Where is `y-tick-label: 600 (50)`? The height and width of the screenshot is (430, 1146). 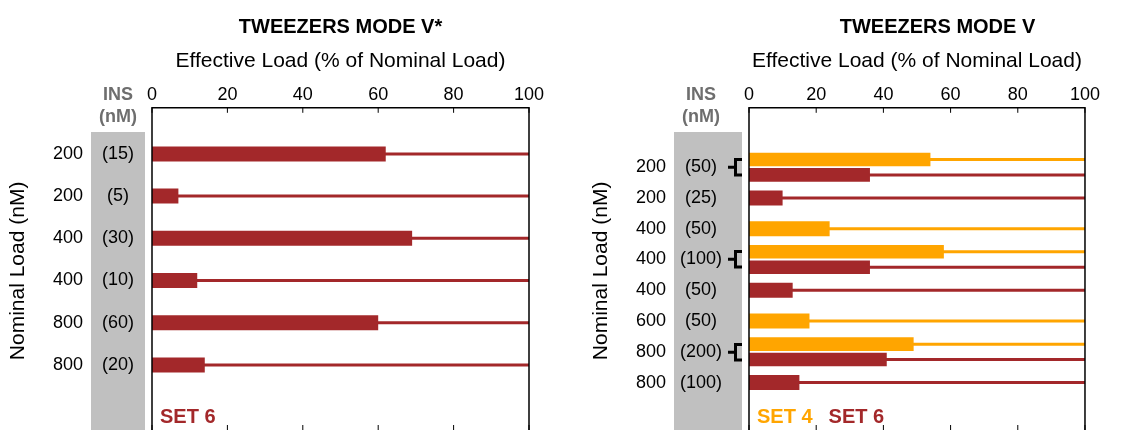
y-tick-label: 600 (50) is located at coordinates (676, 320).